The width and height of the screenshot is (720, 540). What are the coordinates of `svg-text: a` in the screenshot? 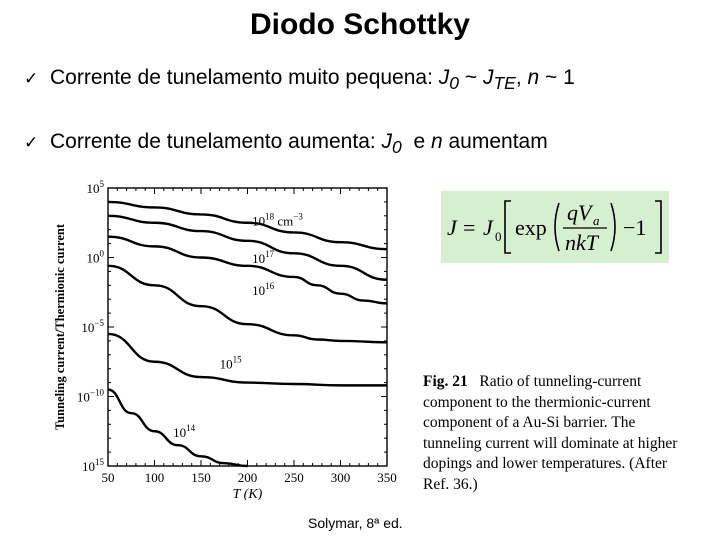 It's located at (596, 220).